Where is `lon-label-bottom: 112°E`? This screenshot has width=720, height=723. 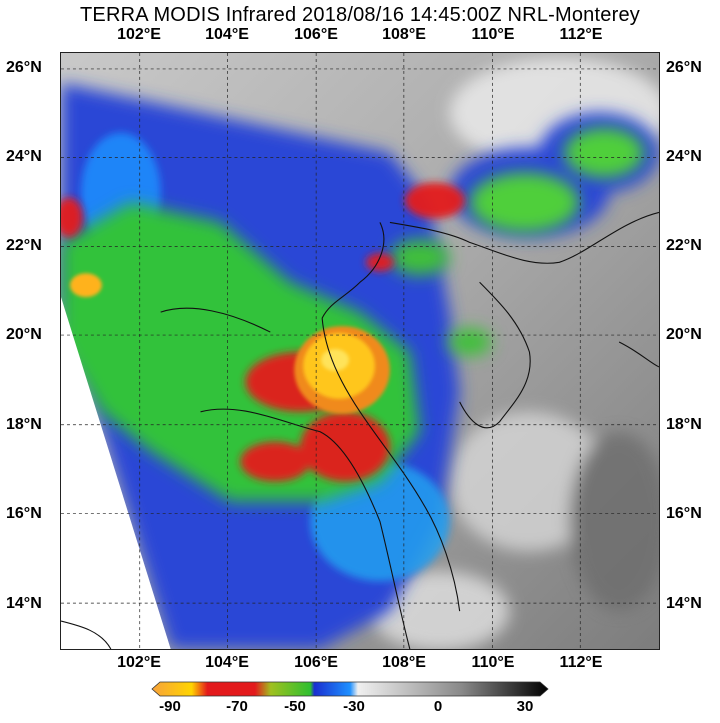
lon-label-bottom: 112°E is located at coordinates (581, 662).